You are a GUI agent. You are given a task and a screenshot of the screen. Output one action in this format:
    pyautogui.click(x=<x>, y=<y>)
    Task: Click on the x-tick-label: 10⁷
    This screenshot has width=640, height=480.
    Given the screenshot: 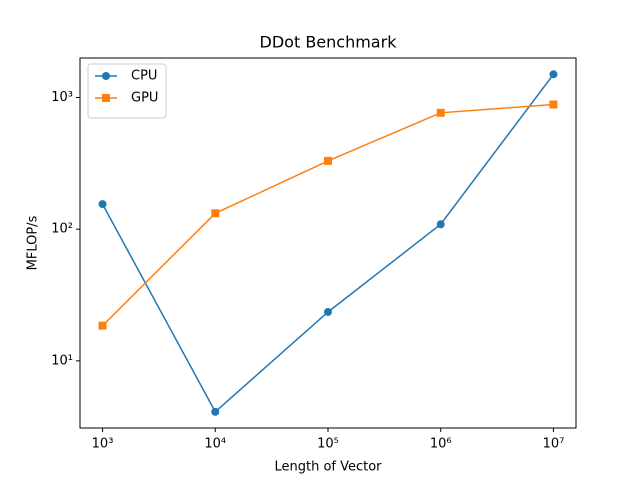 What is the action you would take?
    pyautogui.click(x=554, y=444)
    